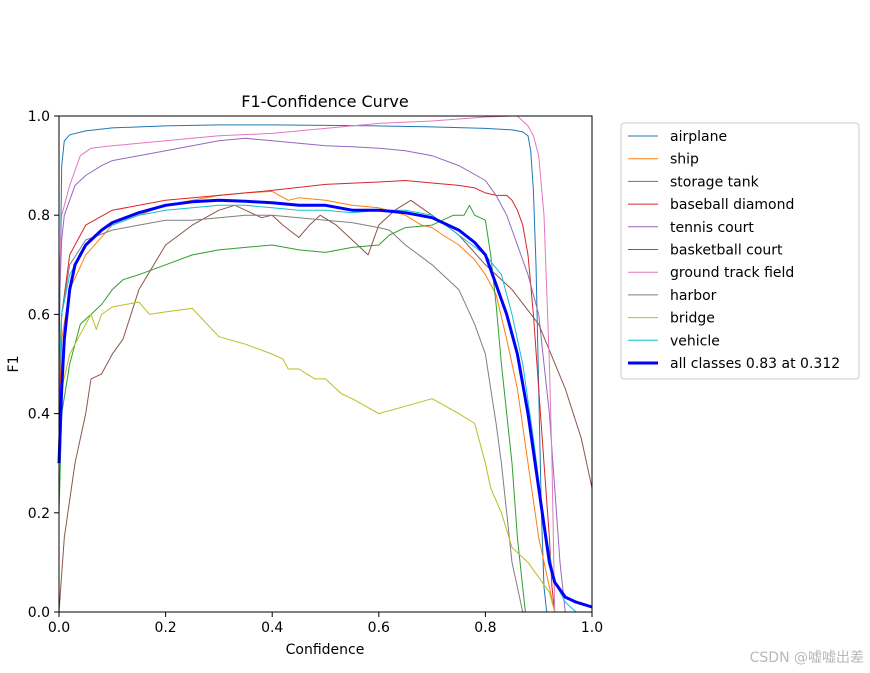 This screenshot has width=870, height=673. I want to click on x-tick-label: 0.6, so click(379, 628).